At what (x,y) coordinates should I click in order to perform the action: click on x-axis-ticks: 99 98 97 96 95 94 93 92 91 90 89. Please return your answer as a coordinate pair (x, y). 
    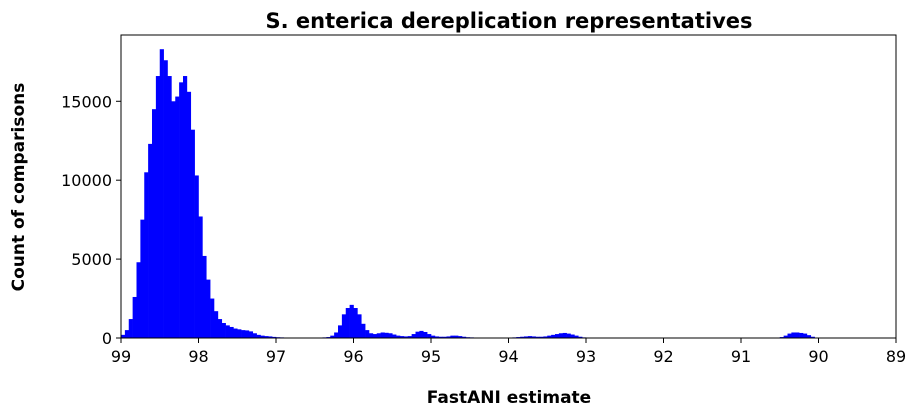
    Looking at the image, I should click on (508, 352).